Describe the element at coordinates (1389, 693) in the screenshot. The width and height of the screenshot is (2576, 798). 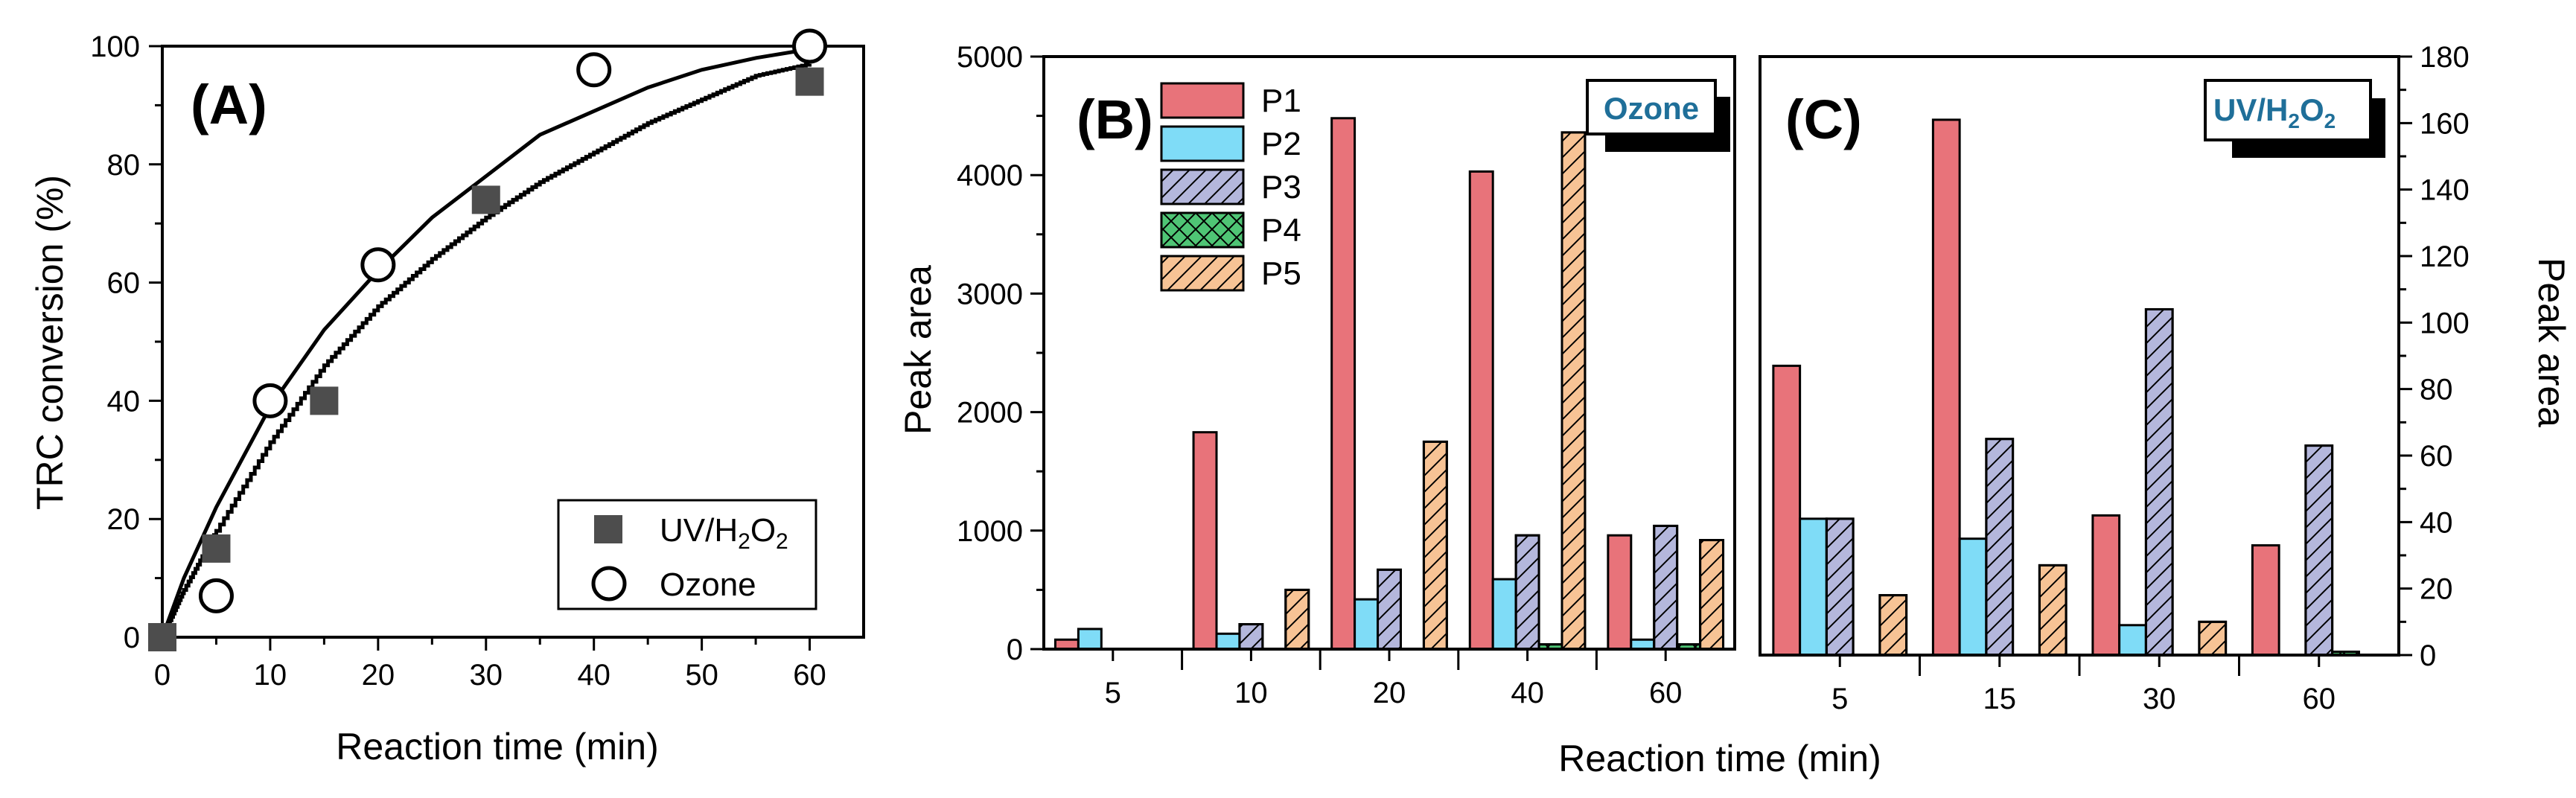
I see `b-xtick-label: 20` at that location.